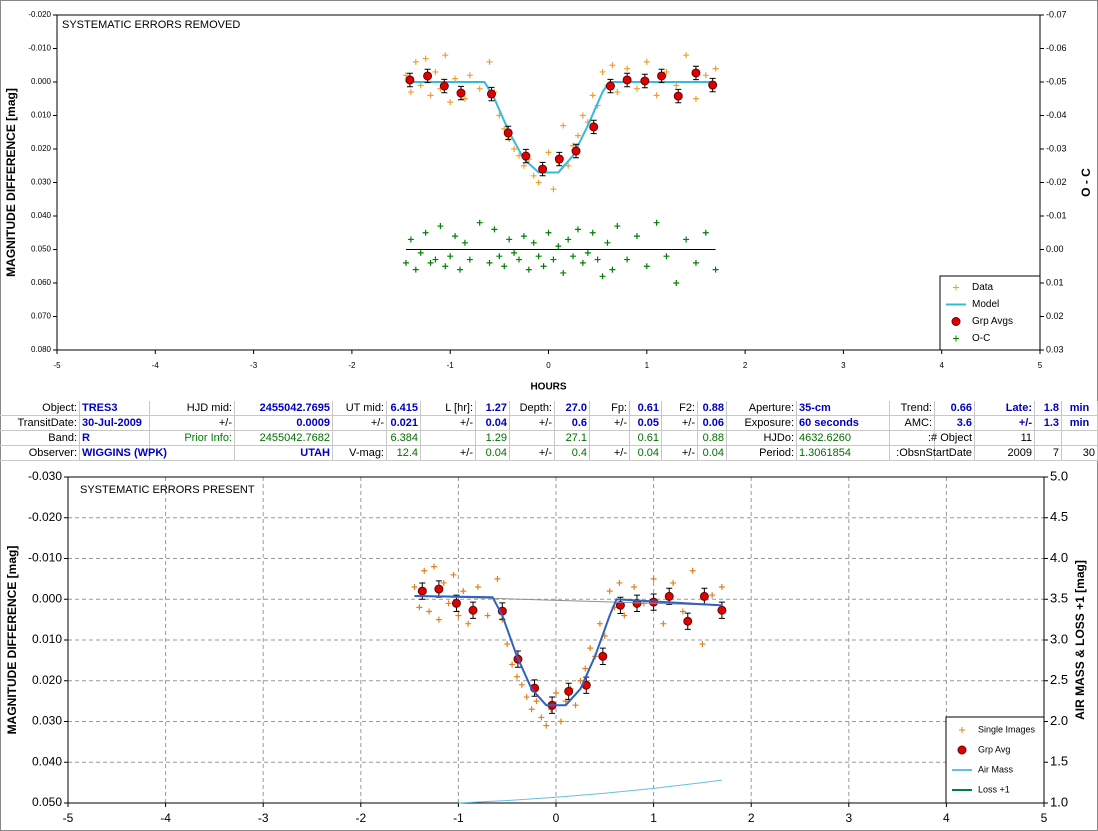 Image resolution: width=1098 pixels, height=831 pixels. What do you see at coordinates (404, 423) in the screenshot?
I see `table-cell: 0.021` at bounding box center [404, 423].